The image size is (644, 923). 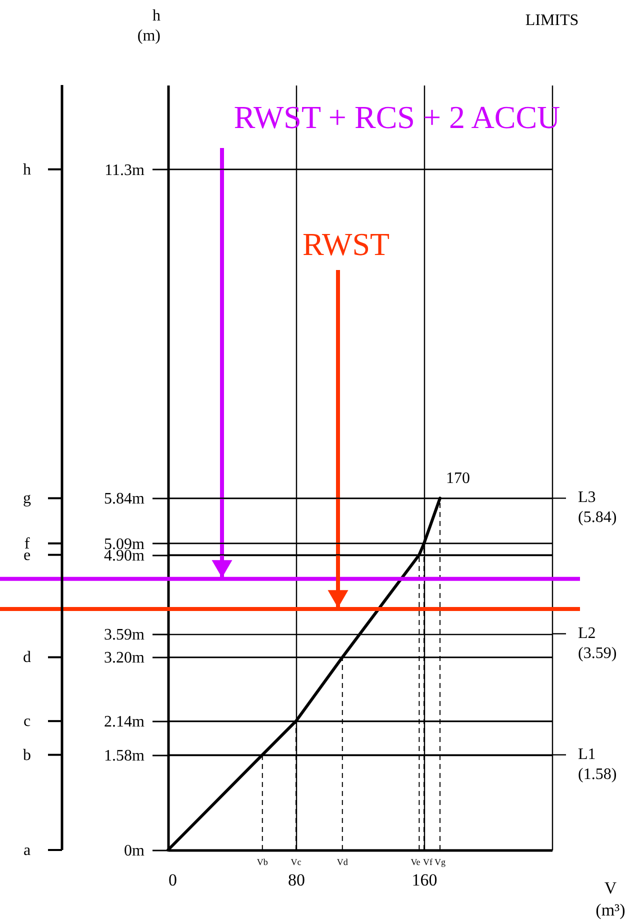 What do you see at coordinates (597, 507) in the screenshot?
I see `ref-line-label: L3 (5.84)` at bounding box center [597, 507].